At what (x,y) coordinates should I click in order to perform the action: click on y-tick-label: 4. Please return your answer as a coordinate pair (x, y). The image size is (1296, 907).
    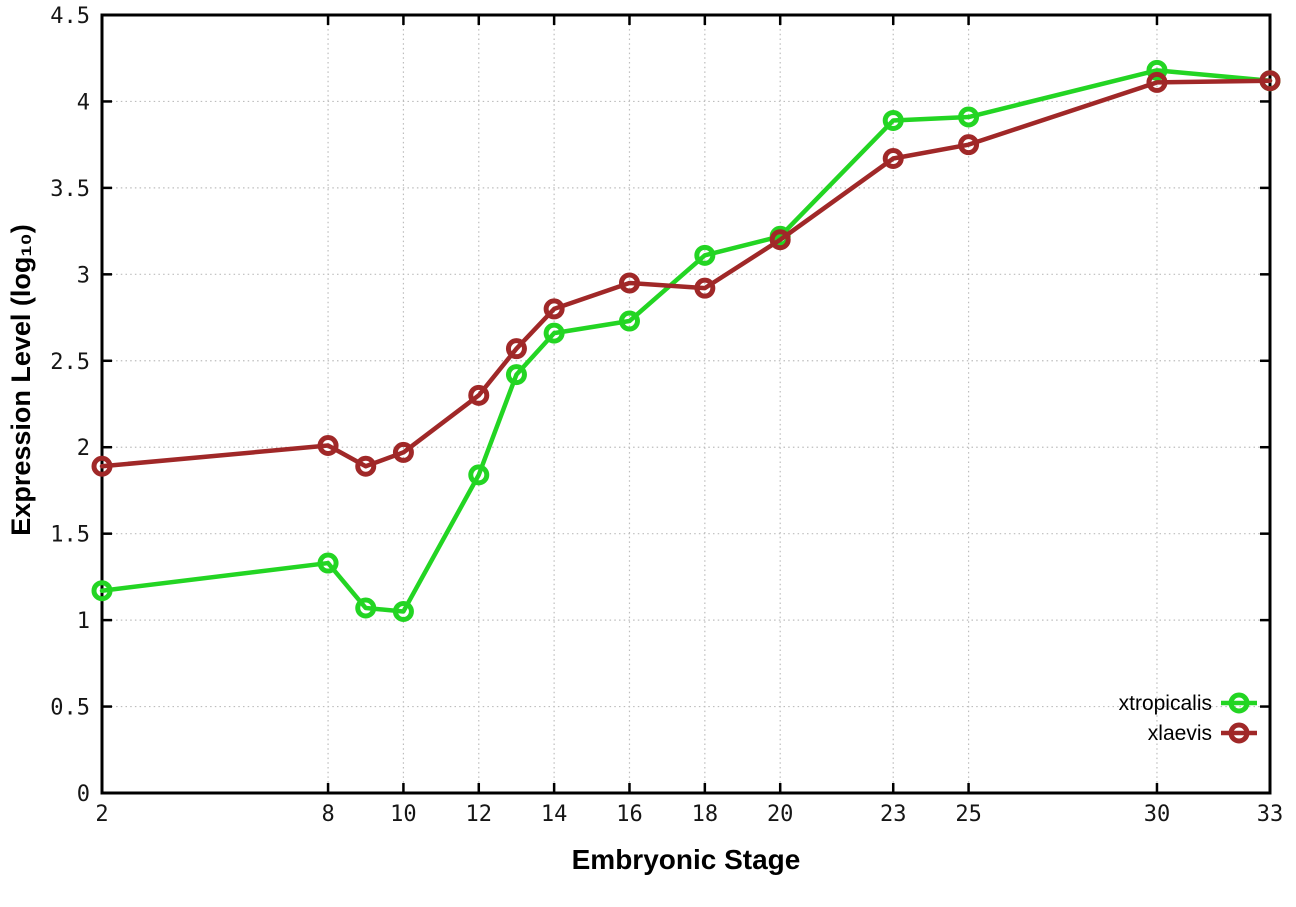
    Looking at the image, I should click on (83, 102).